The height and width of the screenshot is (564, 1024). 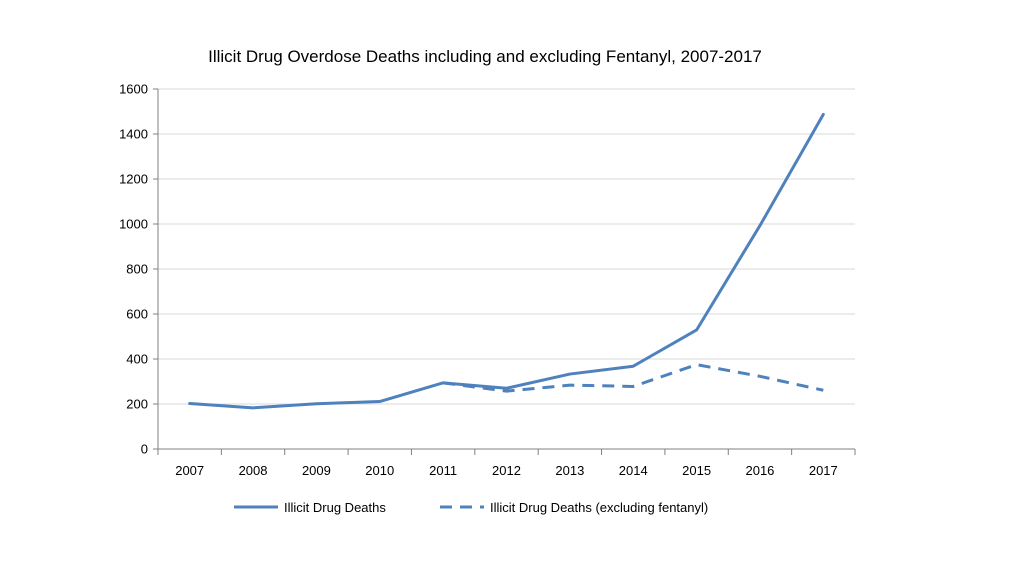 I want to click on y-tick-label: 0, so click(x=144, y=449).